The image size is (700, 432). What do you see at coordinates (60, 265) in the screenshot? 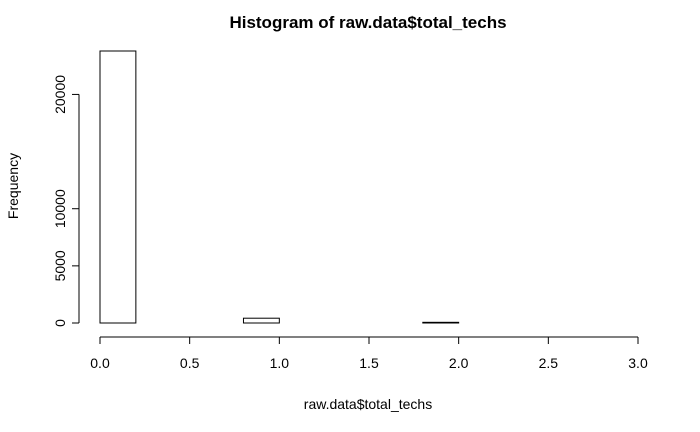
I see `y-tick-label: 5000` at bounding box center [60, 265].